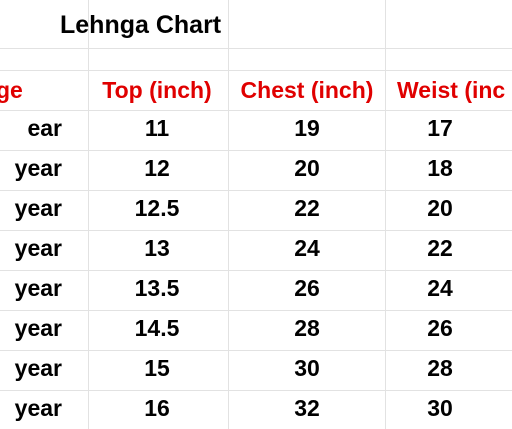 Image resolution: width=512 pixels, height=429 pixels. What do you see at coordinates (157, 168) in the screenshot?
I see `table-cell: 12` at bounding box center [157, 168].